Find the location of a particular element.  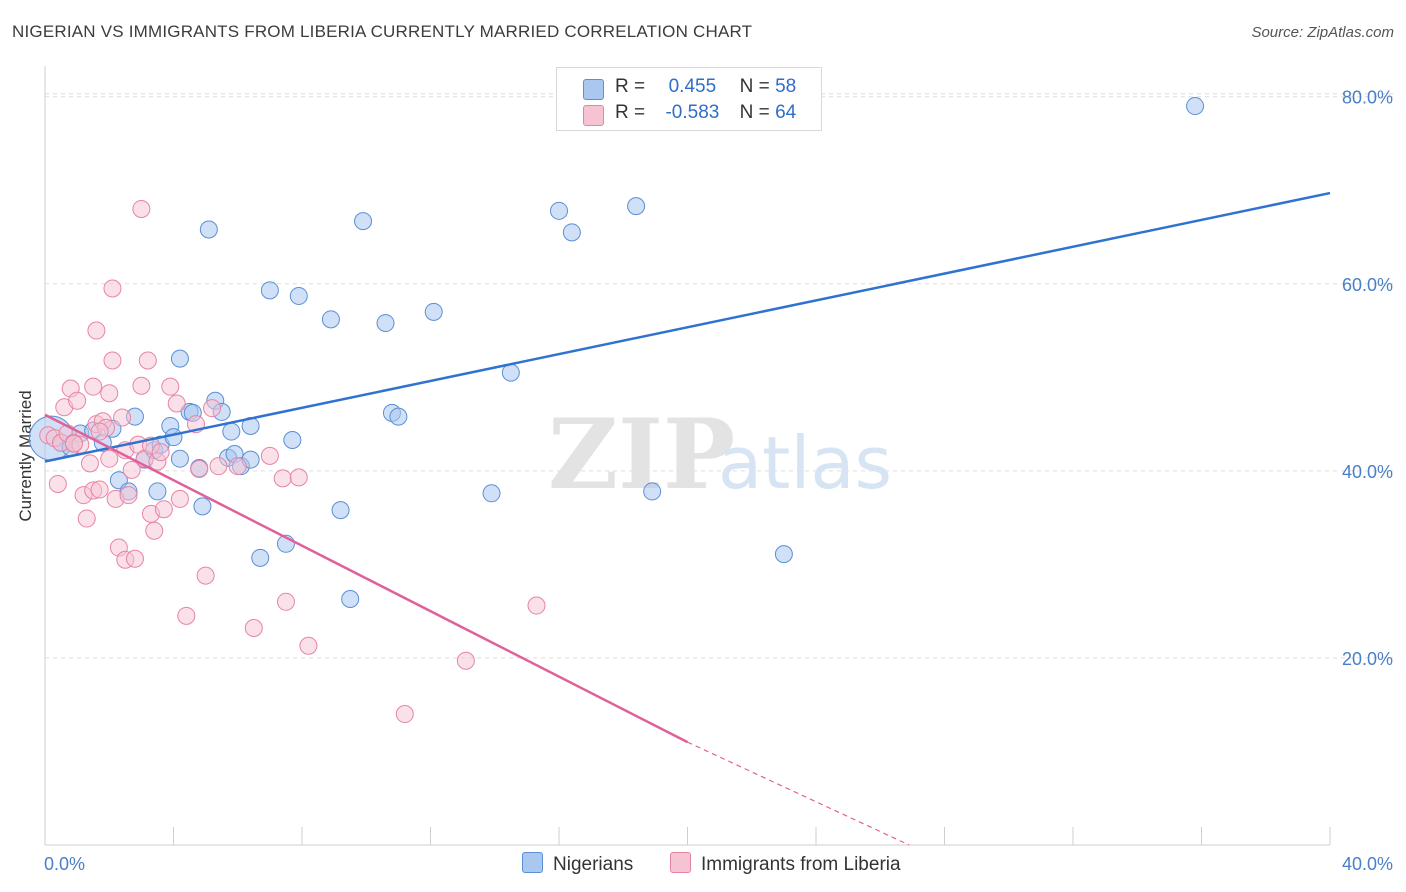

legend-swatch-nigerians is located at coordinates (593, 89).